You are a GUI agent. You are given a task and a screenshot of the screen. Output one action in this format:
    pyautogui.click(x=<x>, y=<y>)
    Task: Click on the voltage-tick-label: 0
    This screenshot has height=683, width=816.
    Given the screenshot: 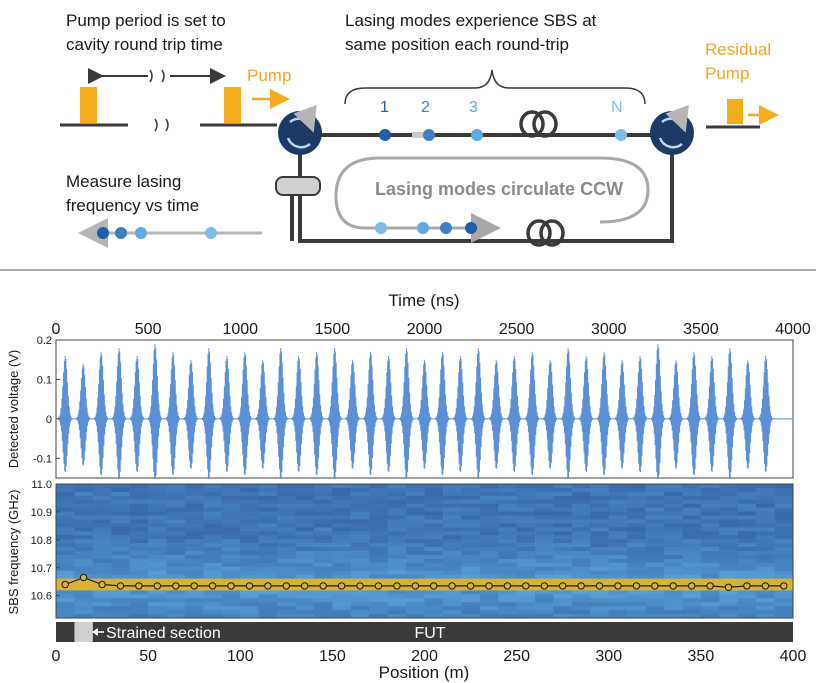 What is the action you would take?
    pyautogui.click(x=49, y=420)
    